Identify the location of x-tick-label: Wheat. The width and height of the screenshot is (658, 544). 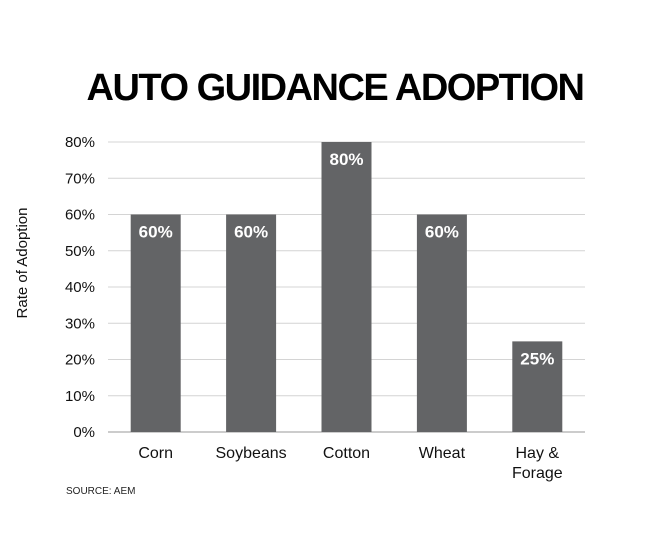
(442, 453).